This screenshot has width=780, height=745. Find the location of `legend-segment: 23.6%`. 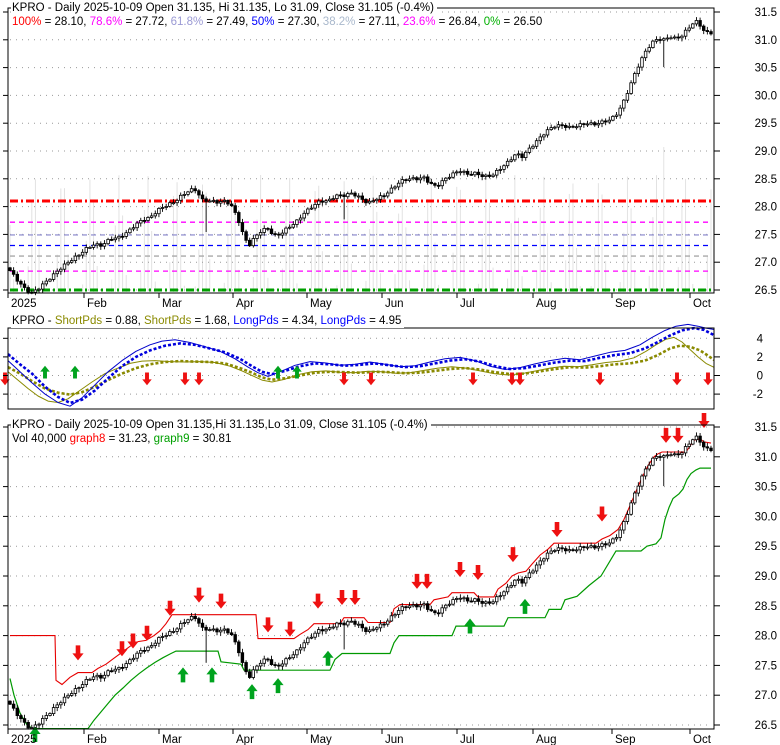

legend-segment: 23.6% is located at coordinates (419, 22).